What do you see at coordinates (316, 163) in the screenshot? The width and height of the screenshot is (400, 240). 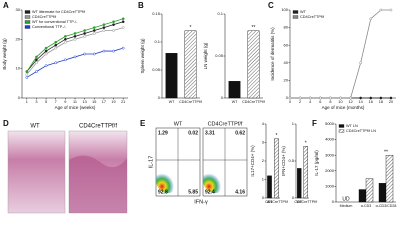 I see `y-axis-label: IL-17 (pg/ml)` at bounding box center [316, 163].